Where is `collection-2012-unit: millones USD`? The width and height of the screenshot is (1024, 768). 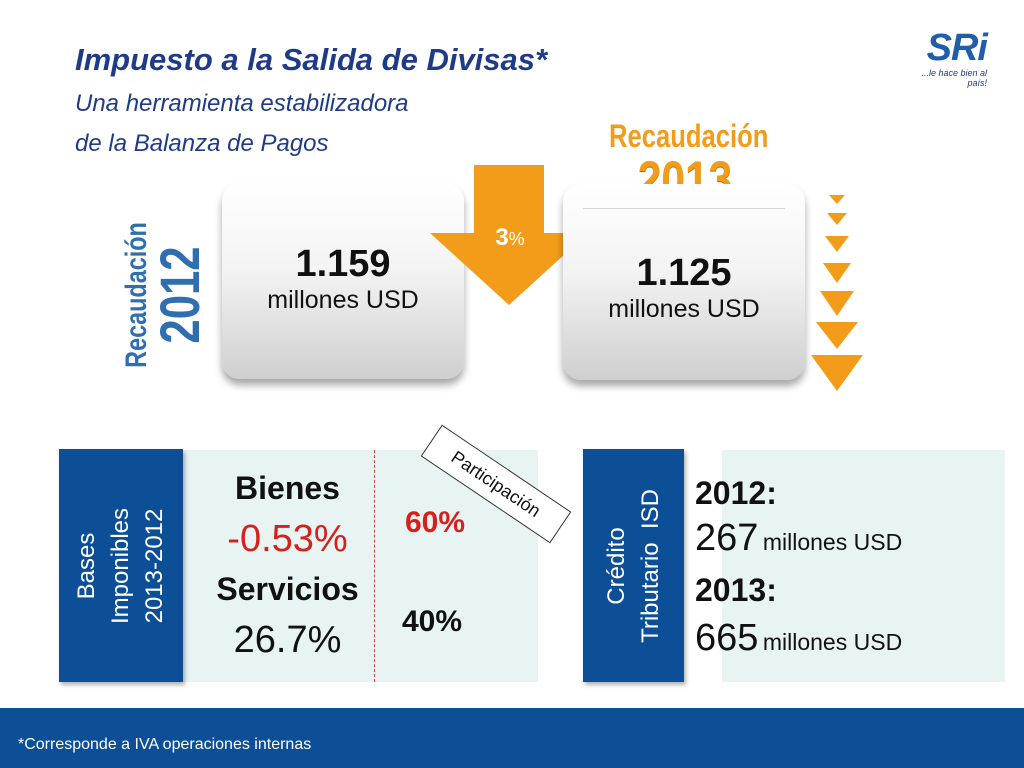
collection-2012-unit: millones USD is located at coordinates (343, 300).